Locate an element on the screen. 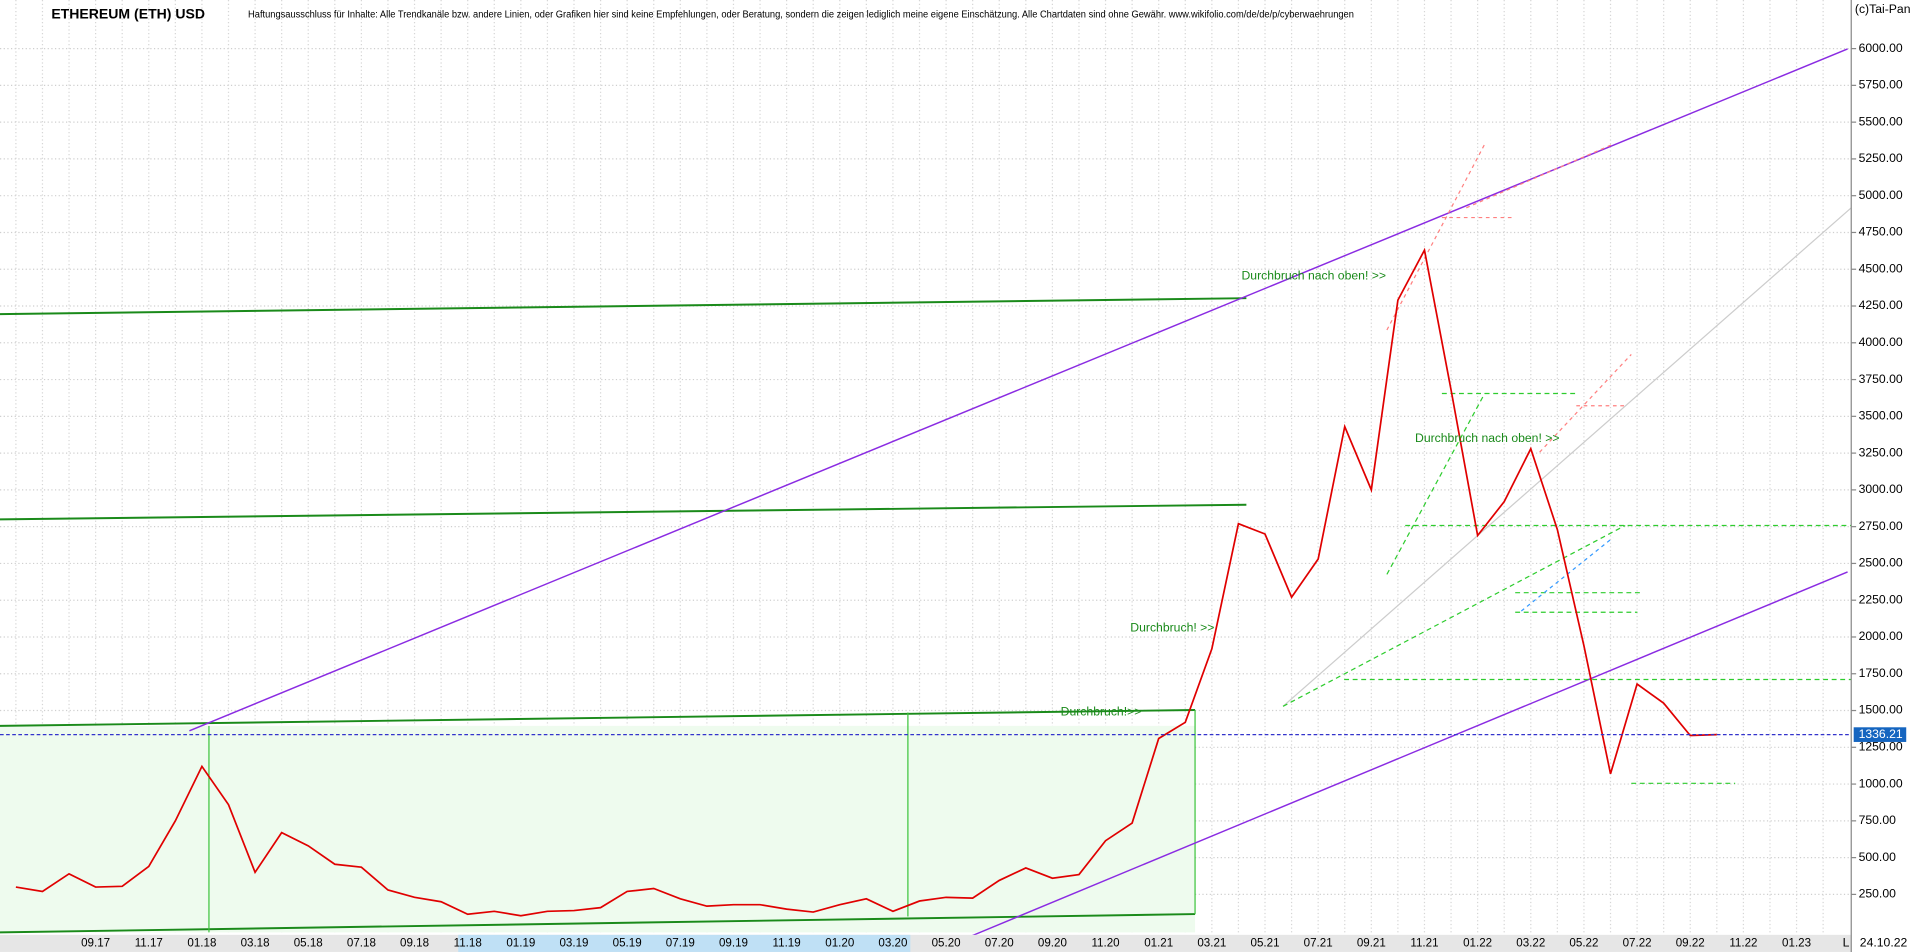 The image size is (1916, 952). annotation: Durchbruch!>> is located at coordinates (1101, 712).